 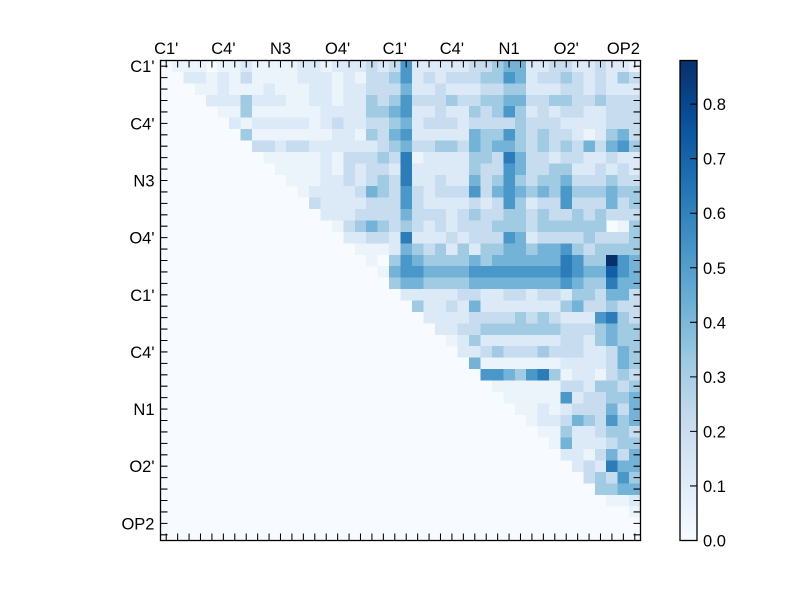 I want to click on svg-text: 0.8, so click(x=714, y=105).